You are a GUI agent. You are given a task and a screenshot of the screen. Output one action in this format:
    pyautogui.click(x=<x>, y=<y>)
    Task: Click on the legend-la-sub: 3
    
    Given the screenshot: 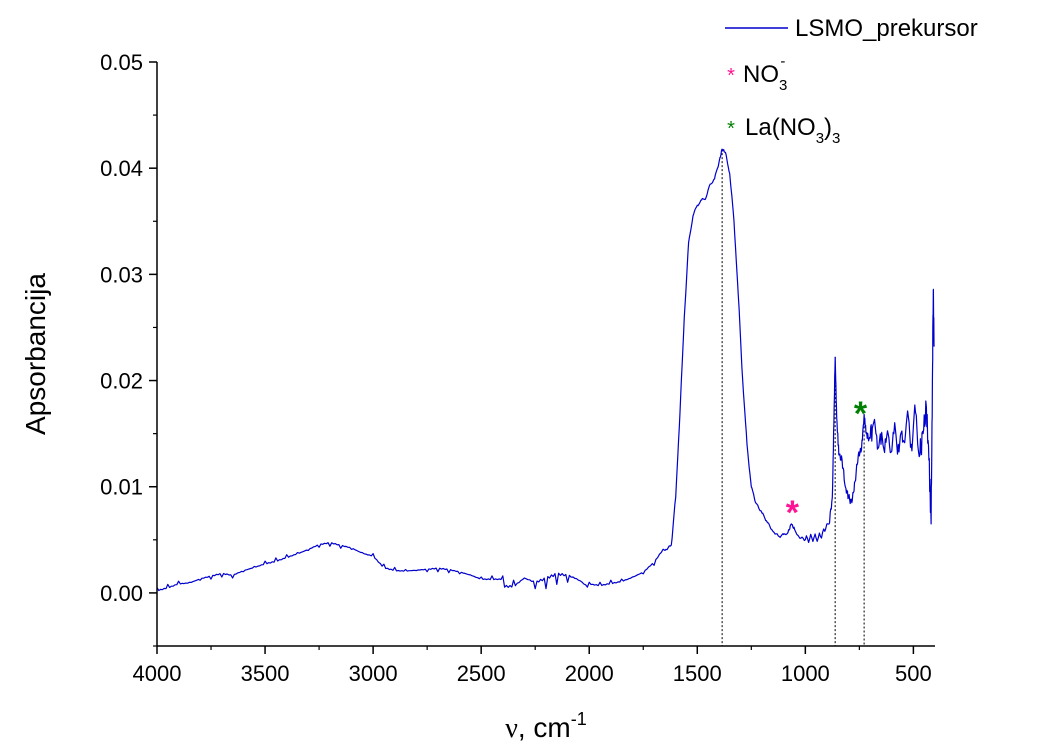 What is the action you would take?
    pyautogui.click(x=820, y=138)
    